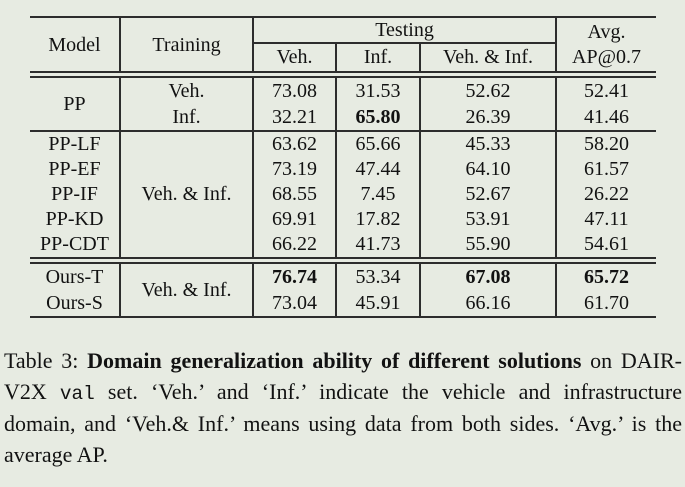  Describe the element at coordinates (294, 219) in the screenshot. I see `value-cell: 69.91` at that location.